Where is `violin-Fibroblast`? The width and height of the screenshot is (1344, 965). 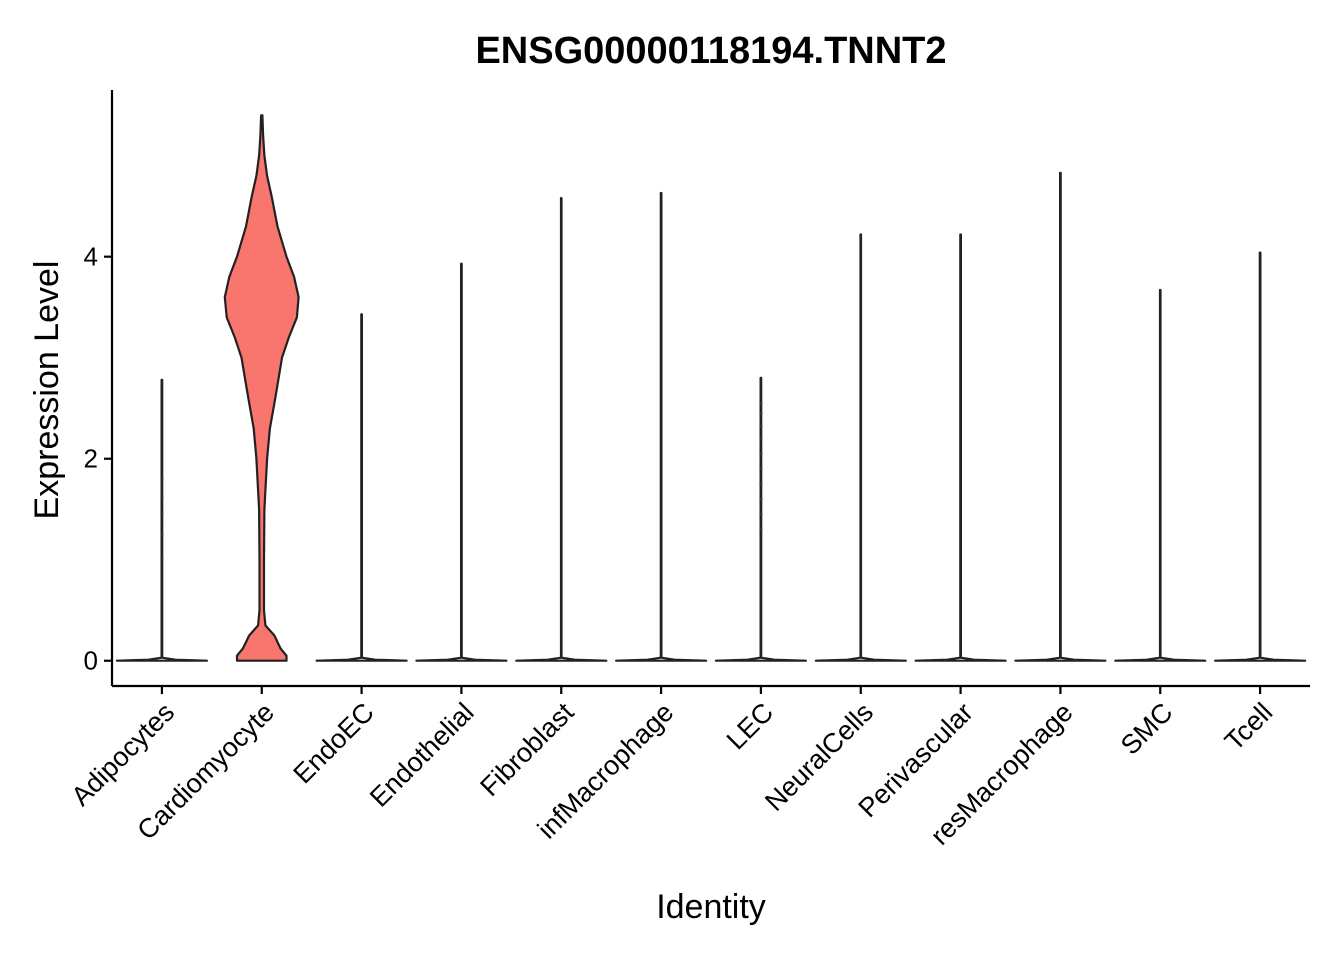 violin-Fibroblast is located at coordinates (561, 429).